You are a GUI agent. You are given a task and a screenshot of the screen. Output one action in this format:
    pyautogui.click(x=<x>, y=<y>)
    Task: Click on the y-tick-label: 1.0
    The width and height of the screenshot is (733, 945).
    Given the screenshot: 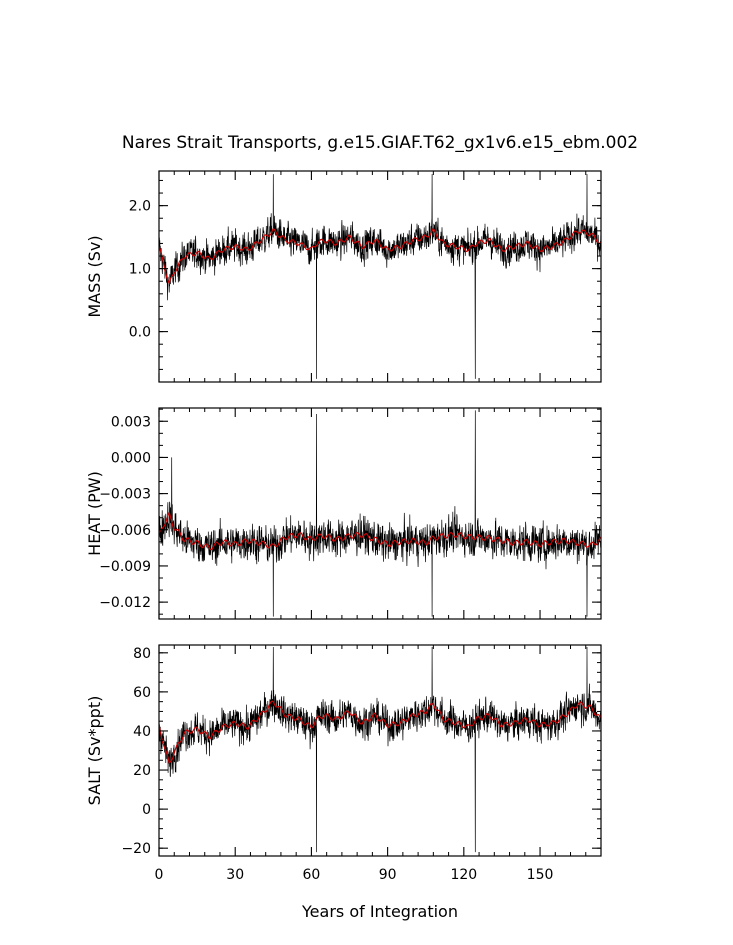 What is the action you would take?
    pyautogui.click(x=140, y=270)
    